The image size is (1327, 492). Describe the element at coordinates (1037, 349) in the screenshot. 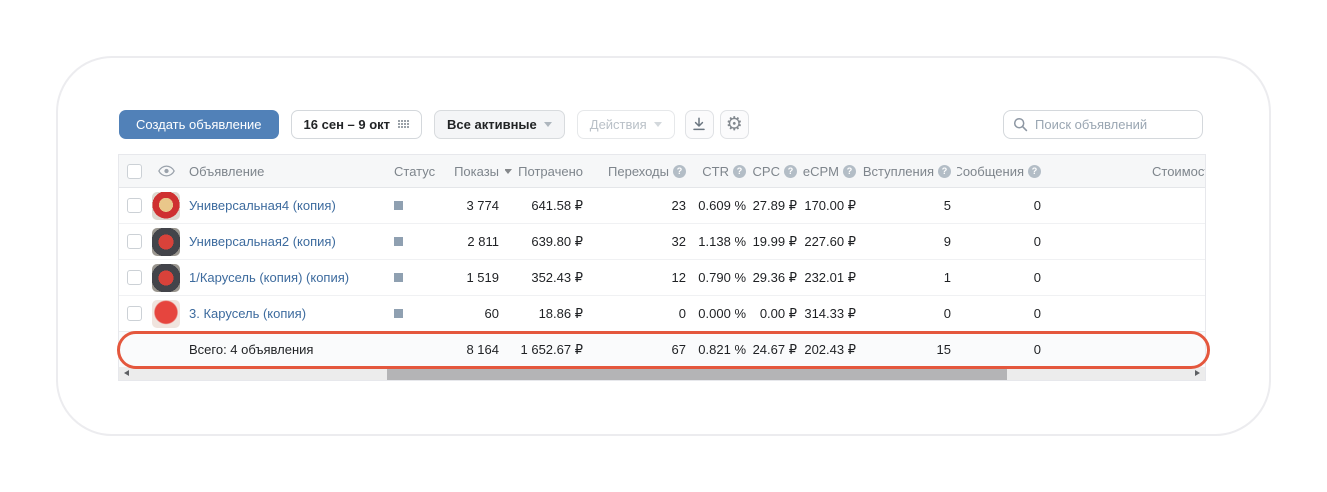

I see `total-messages: 0` at that location.